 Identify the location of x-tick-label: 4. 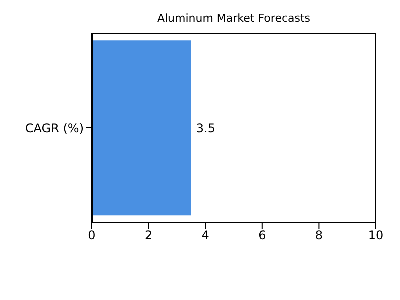
(206, 235).